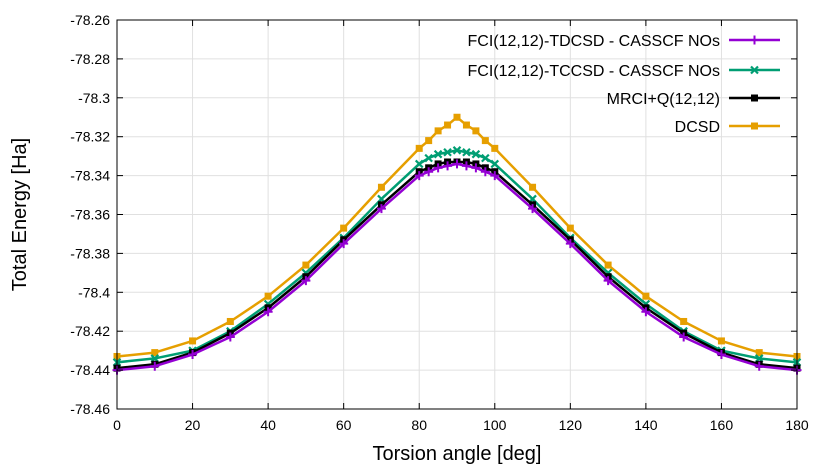 The height and width of the screenshot is (466, 814). What do you see at coordinates (90, 331) in the screenshot?
I see `y-tick-label: -78.42` at bounding box center [90, 331].